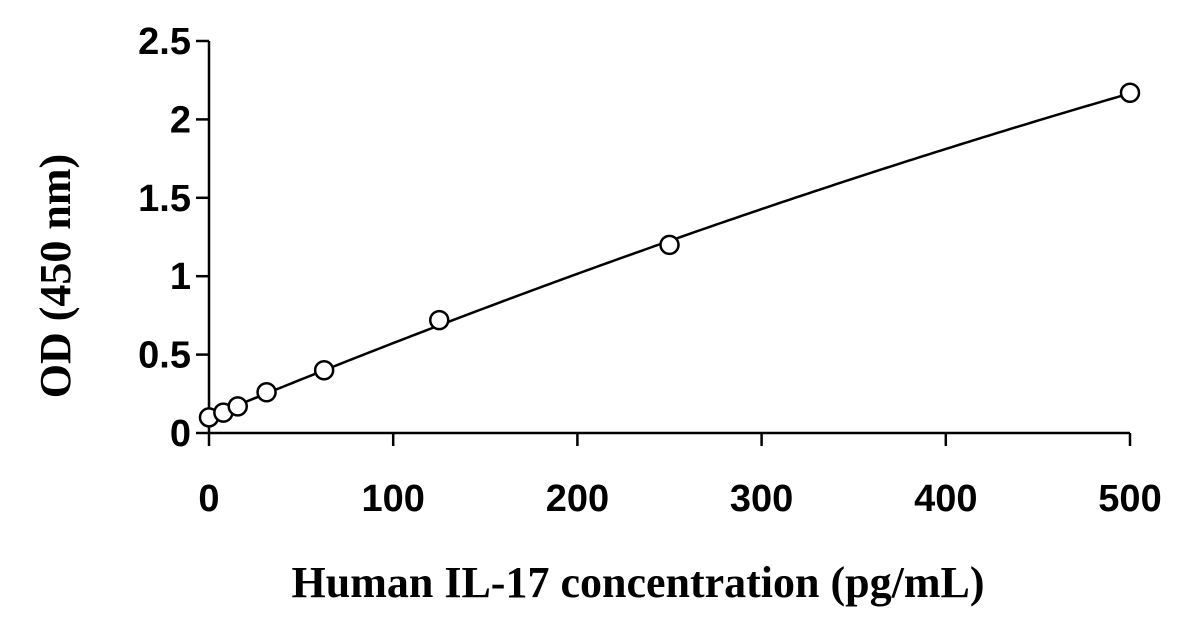 The image size is (1191, 638). Describe the element at coordinates (577, 499) in the screenshot. I see `x-tick-label: 200` at that location.